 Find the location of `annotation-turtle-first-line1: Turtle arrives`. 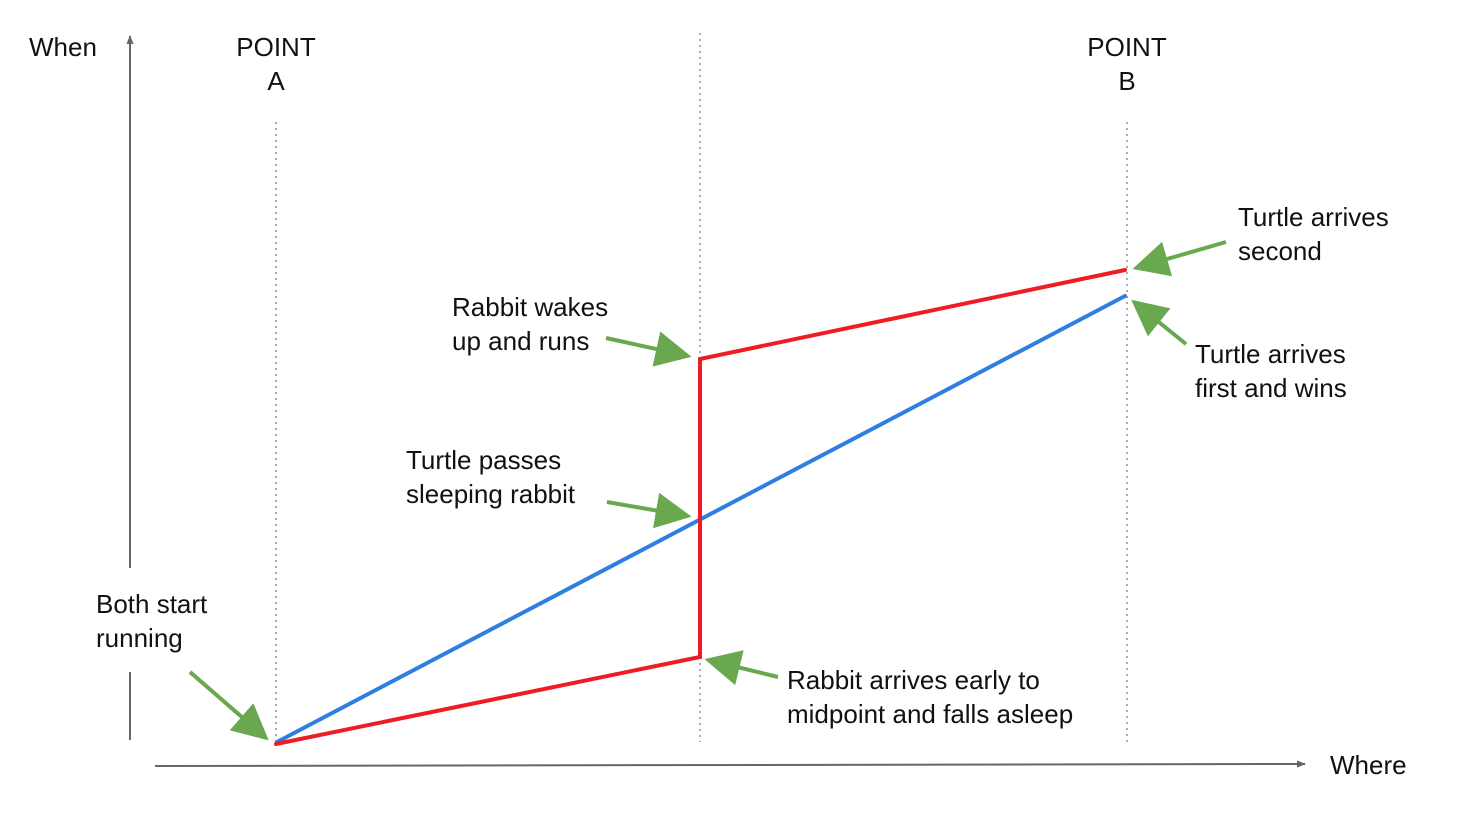

annotation-turtle-first-line1: Turtle arrives is located at coordinates (1270, 354).